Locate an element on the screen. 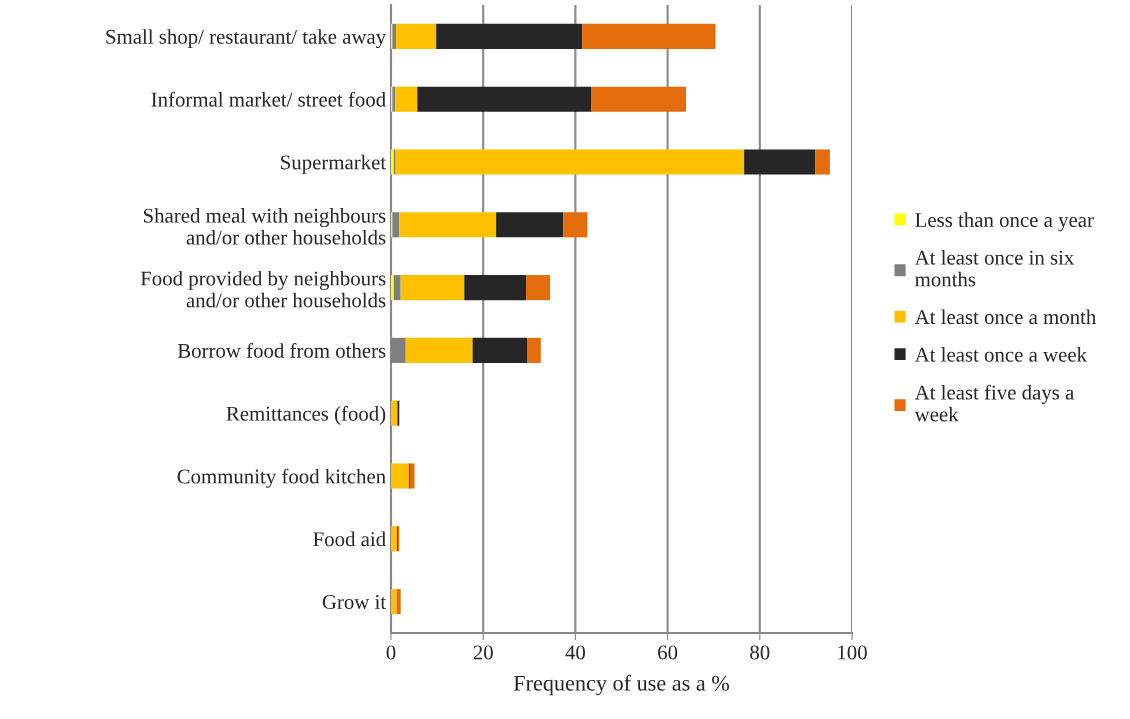 The image size is (1130, 719). x-tick-label: 40 is located at coordinates (575, 652).